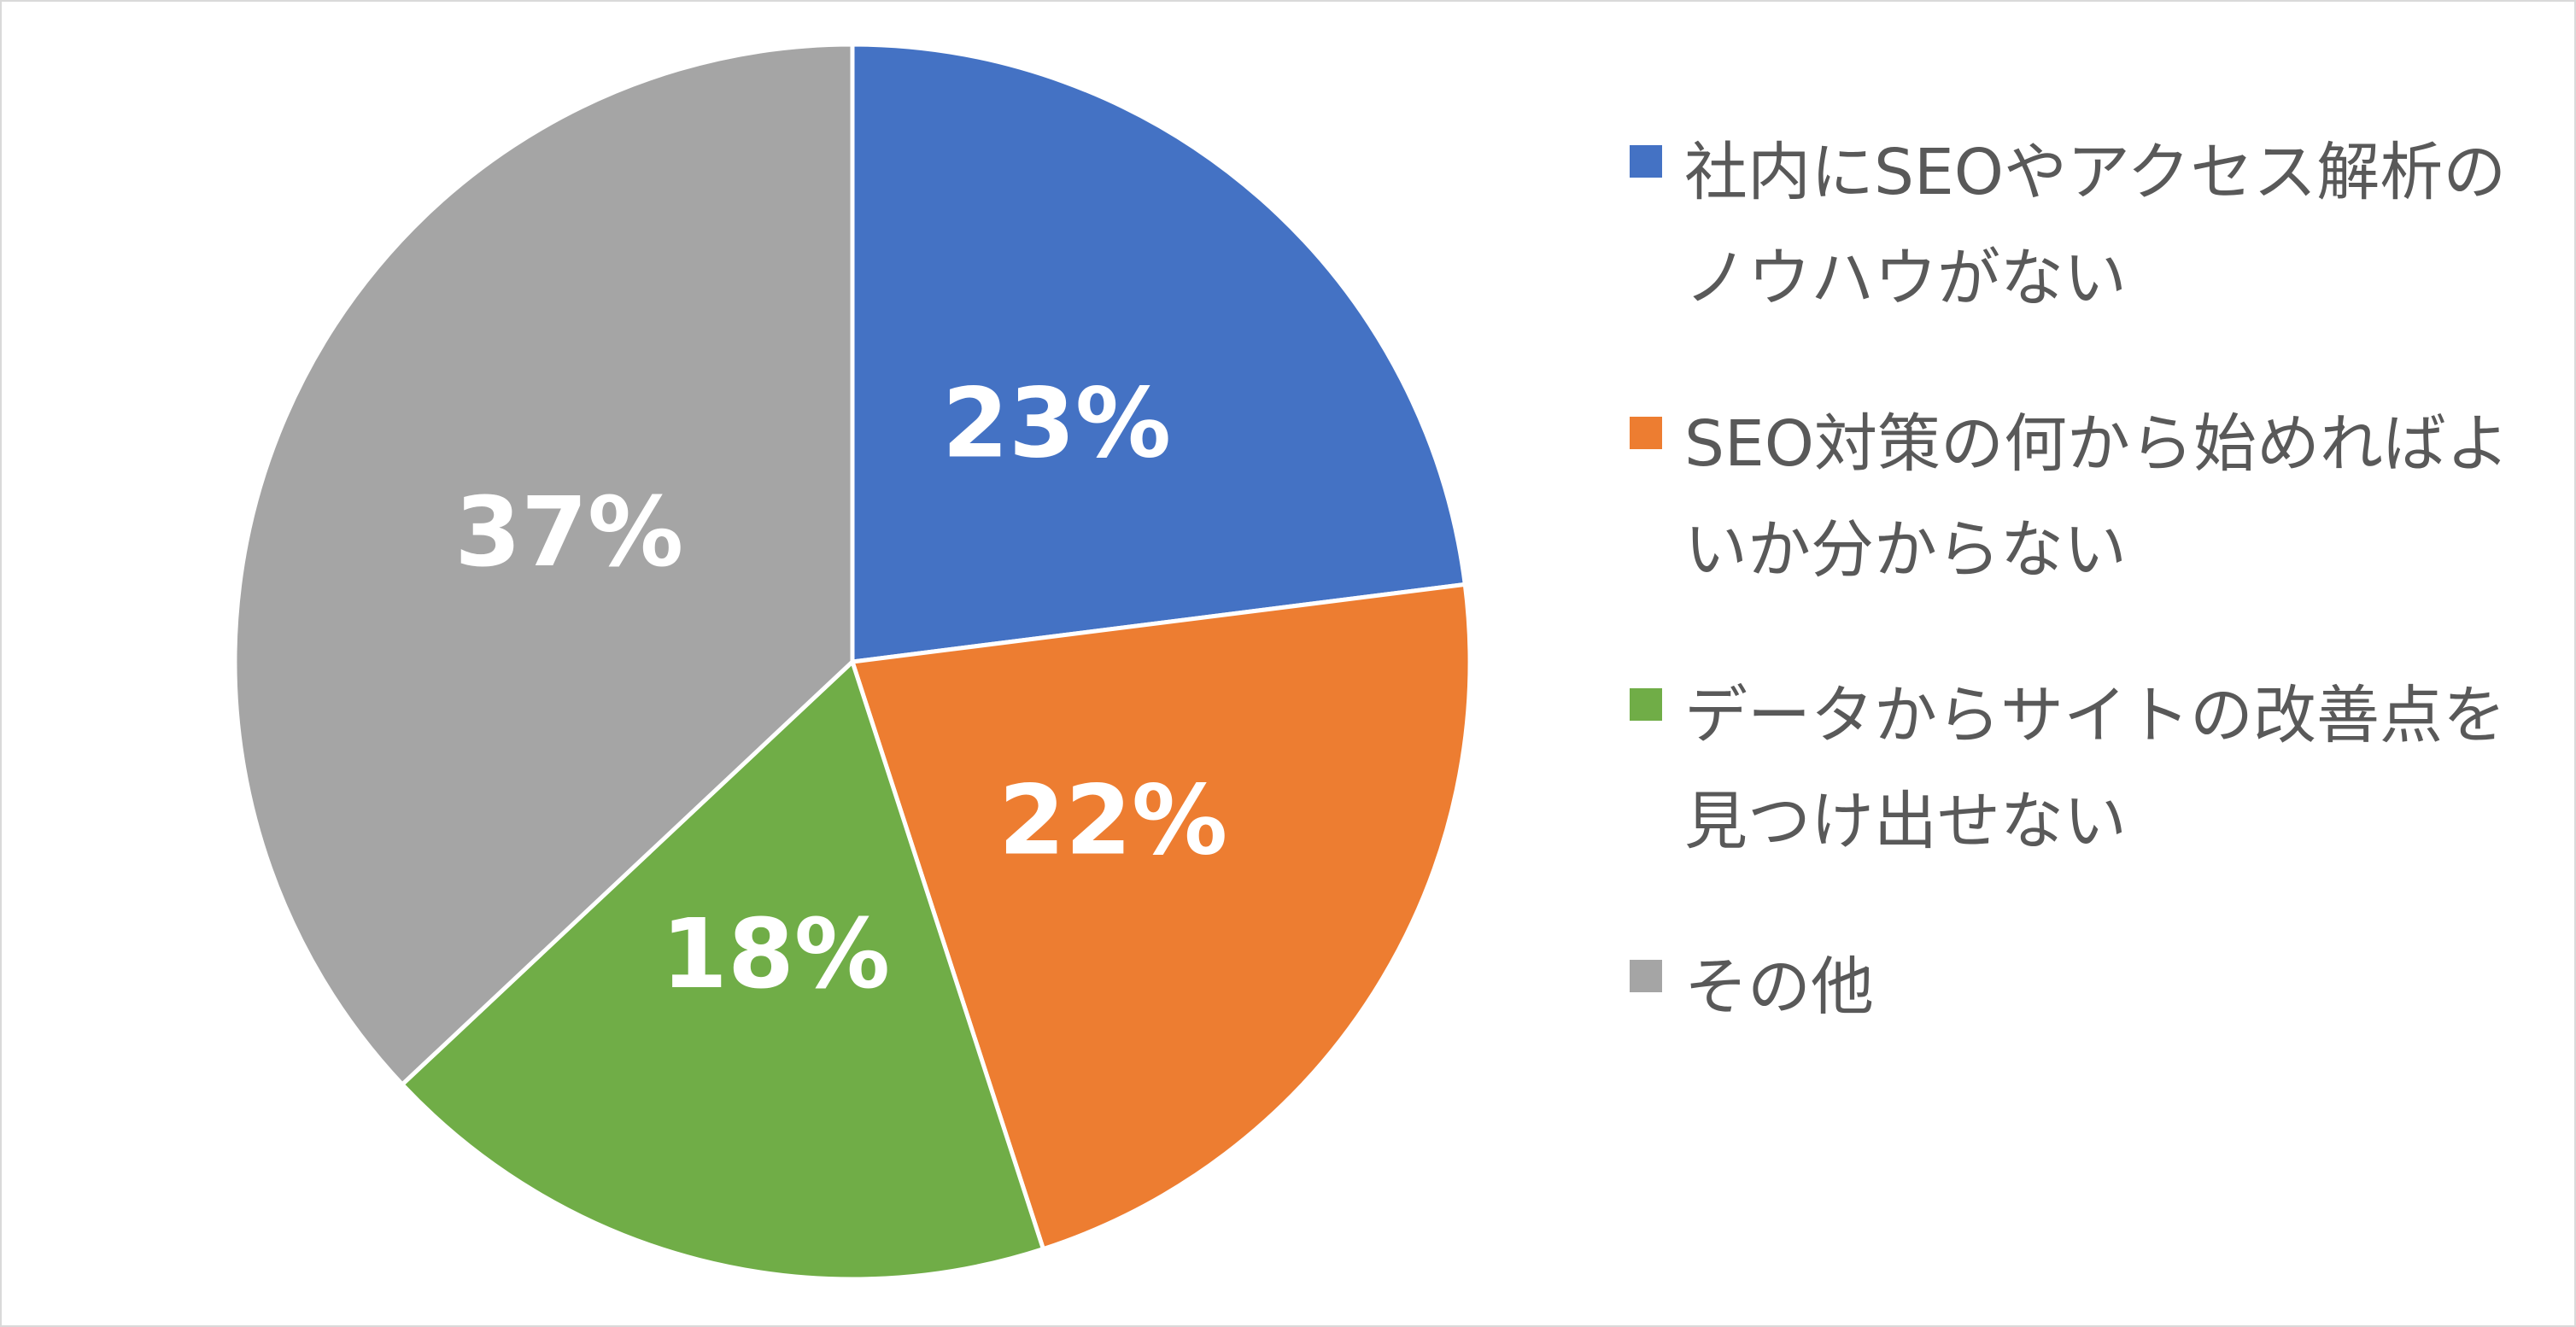 The height and width of the screenshot is (1327, 2576). What do you see at coordinates (1779, 987) in the screenshot?
I see `legend-label: その他` at bounding box center [1779, 987].